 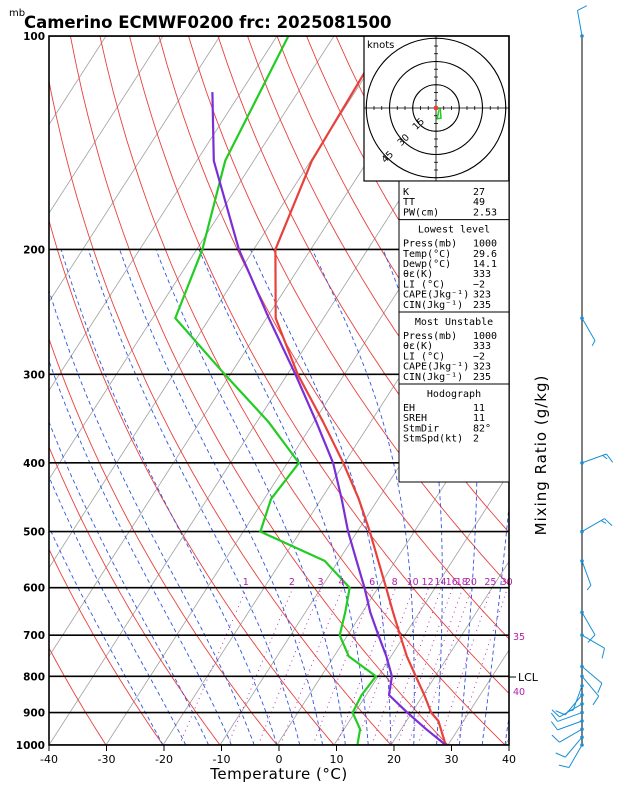 I want to click on panel-row-value: 11, so click(x=479, y=408).